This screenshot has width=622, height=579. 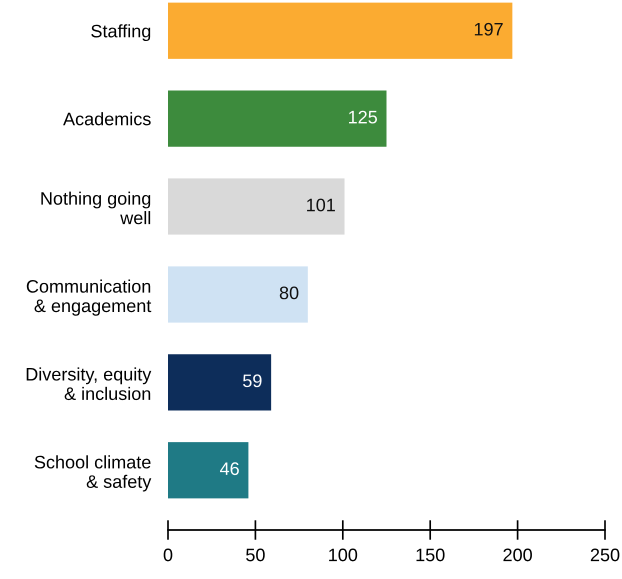 I want to click on y-tick-label: Nothing going well, so click(x=95, y=208).